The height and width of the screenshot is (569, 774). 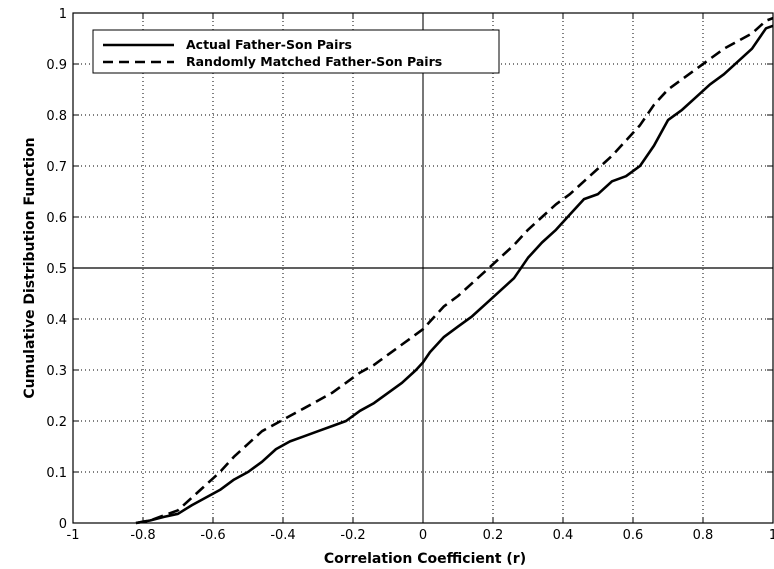 What do you see at coordinates (563, 535) in the screenshot?
I see `x-tick-label: 0.4` at bounding box center [563, 535].